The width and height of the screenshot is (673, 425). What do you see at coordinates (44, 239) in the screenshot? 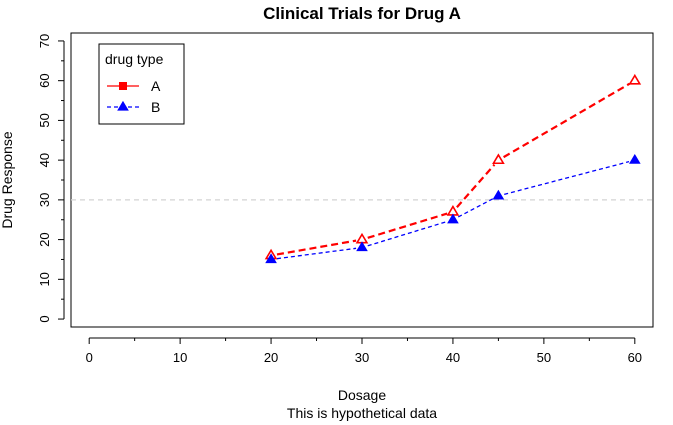
I see `y-tick-label: 20` at bounding box center [44, 239].